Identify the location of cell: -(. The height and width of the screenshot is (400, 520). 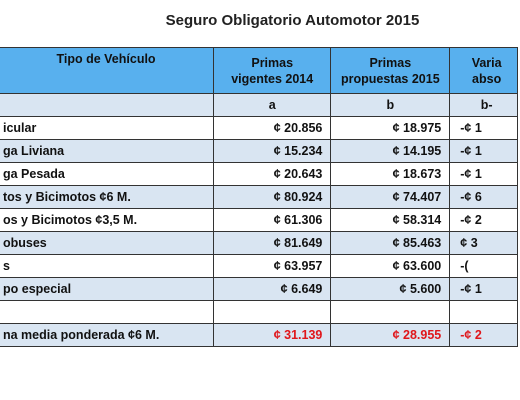
(483, 266).